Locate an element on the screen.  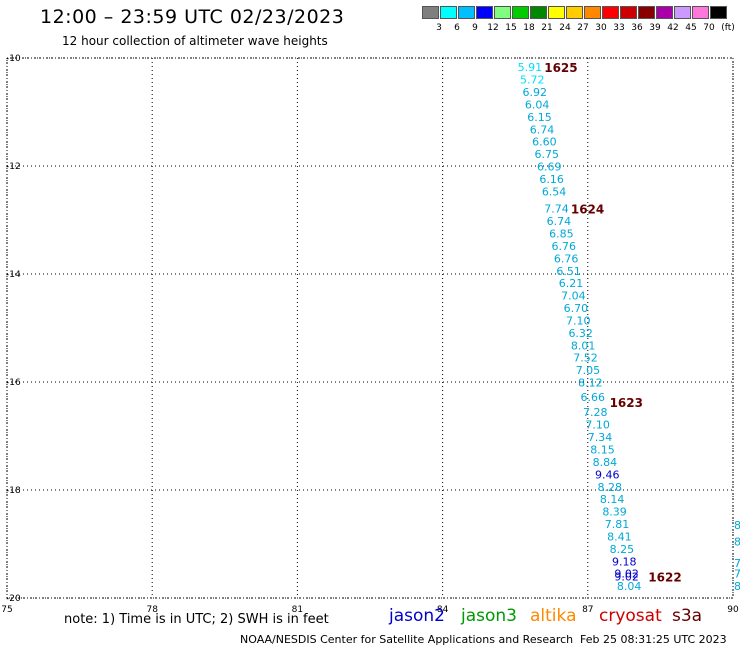
swh-value-label: 8.12 is located at coordinates (590, 383).